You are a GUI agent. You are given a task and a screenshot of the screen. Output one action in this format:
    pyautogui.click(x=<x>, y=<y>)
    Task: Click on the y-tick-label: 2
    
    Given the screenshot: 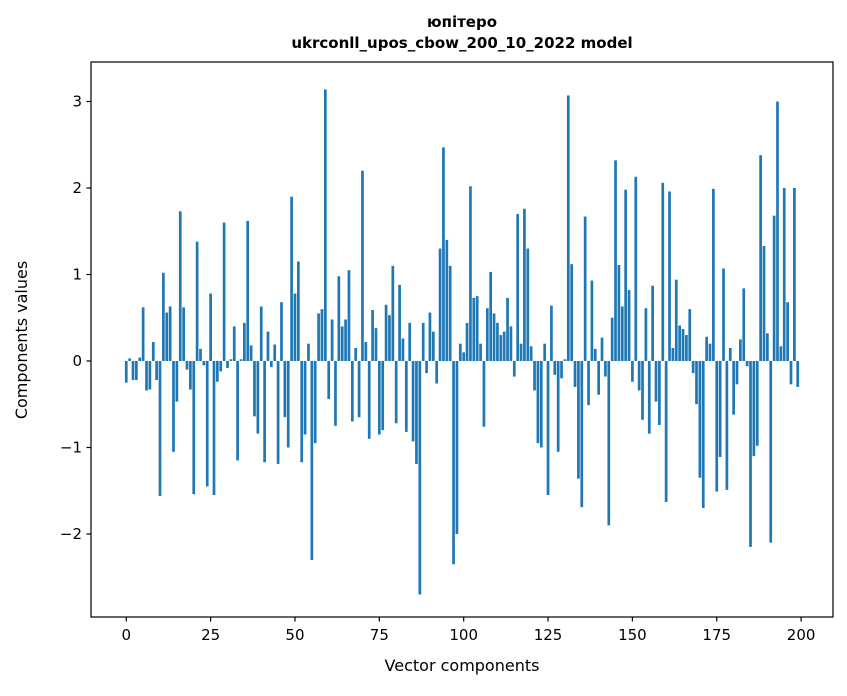 What is the action you would take?
    pyautogui.click(x=77, y=188)
    